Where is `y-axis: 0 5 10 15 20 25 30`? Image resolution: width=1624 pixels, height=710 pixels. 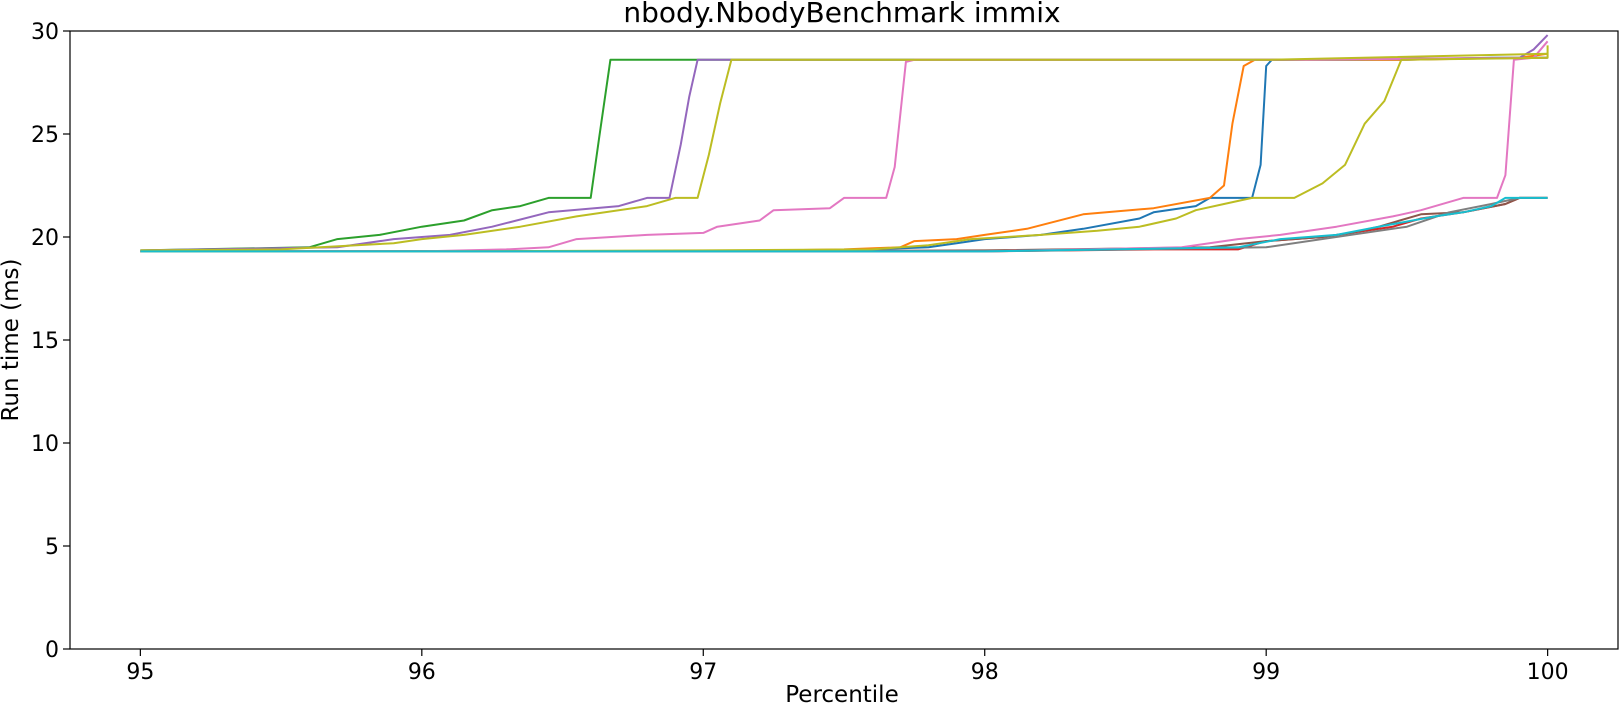 y-axis: 0 5 10 15 20 25 30 is located at coordinates (50, 341).